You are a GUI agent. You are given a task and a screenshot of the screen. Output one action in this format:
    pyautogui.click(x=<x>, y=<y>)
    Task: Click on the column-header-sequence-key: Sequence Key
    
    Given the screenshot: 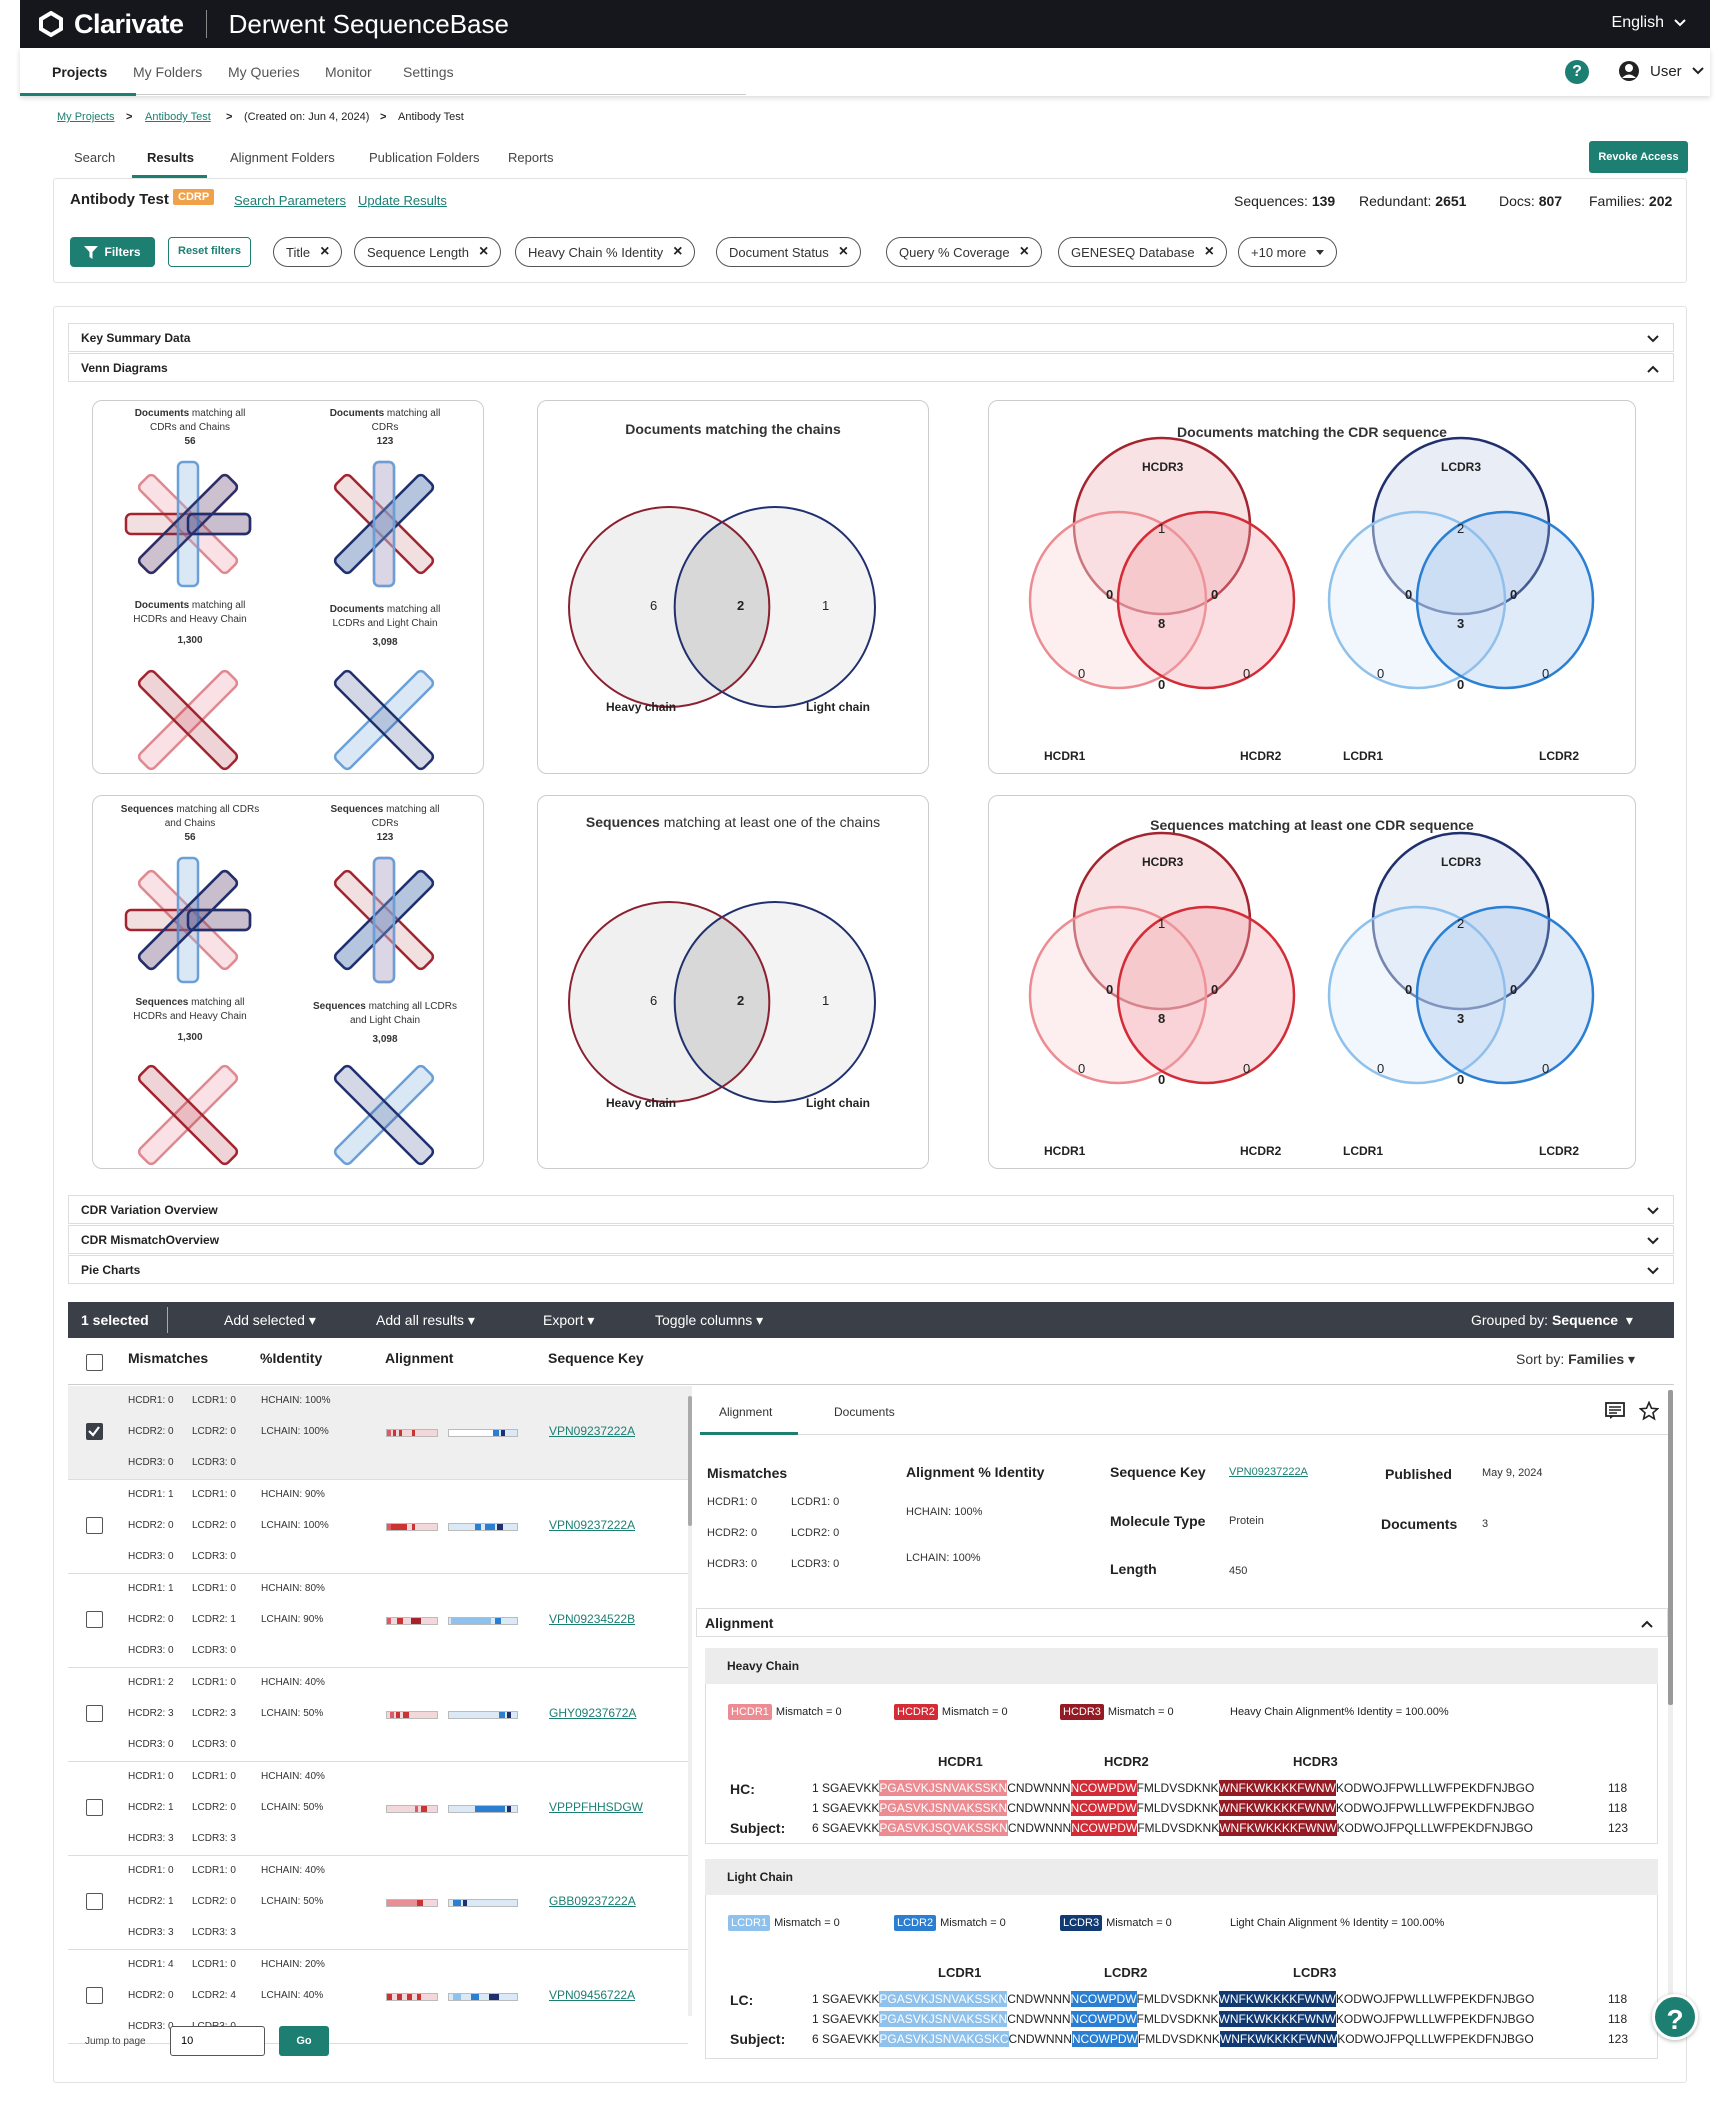 What is the action you would take?
    pyautogui.click(x=596, y=1358)
    